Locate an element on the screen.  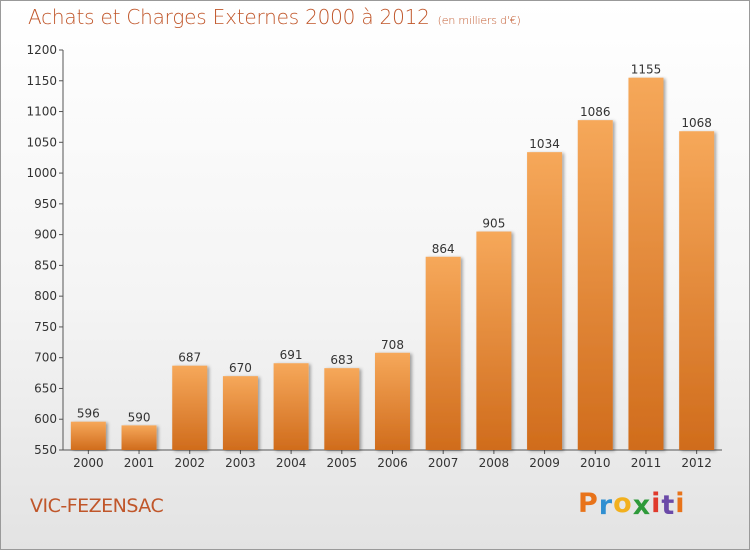
x-tick-label-2002: 2002 is located at coordinates (189, 463).